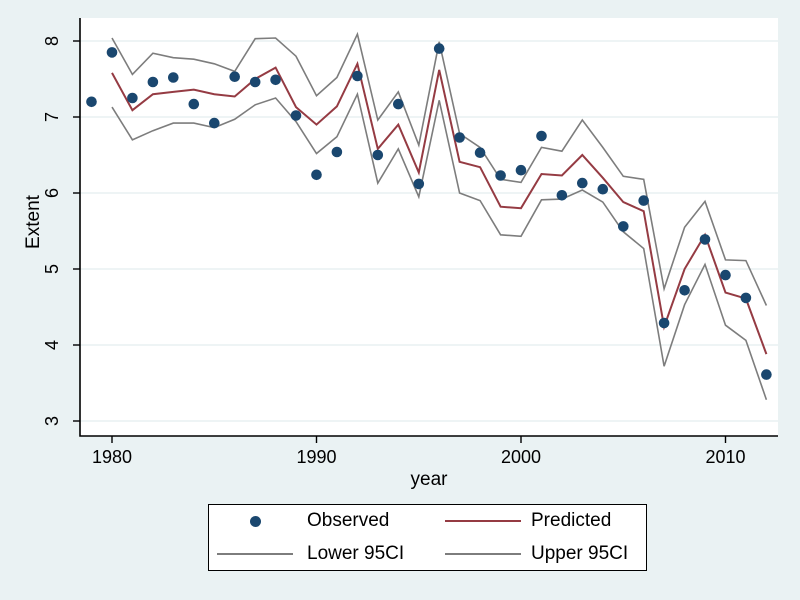 The width and height of the screenshot is (800, 600). I want to click on y-tick-label: 8, so click(52, 41).